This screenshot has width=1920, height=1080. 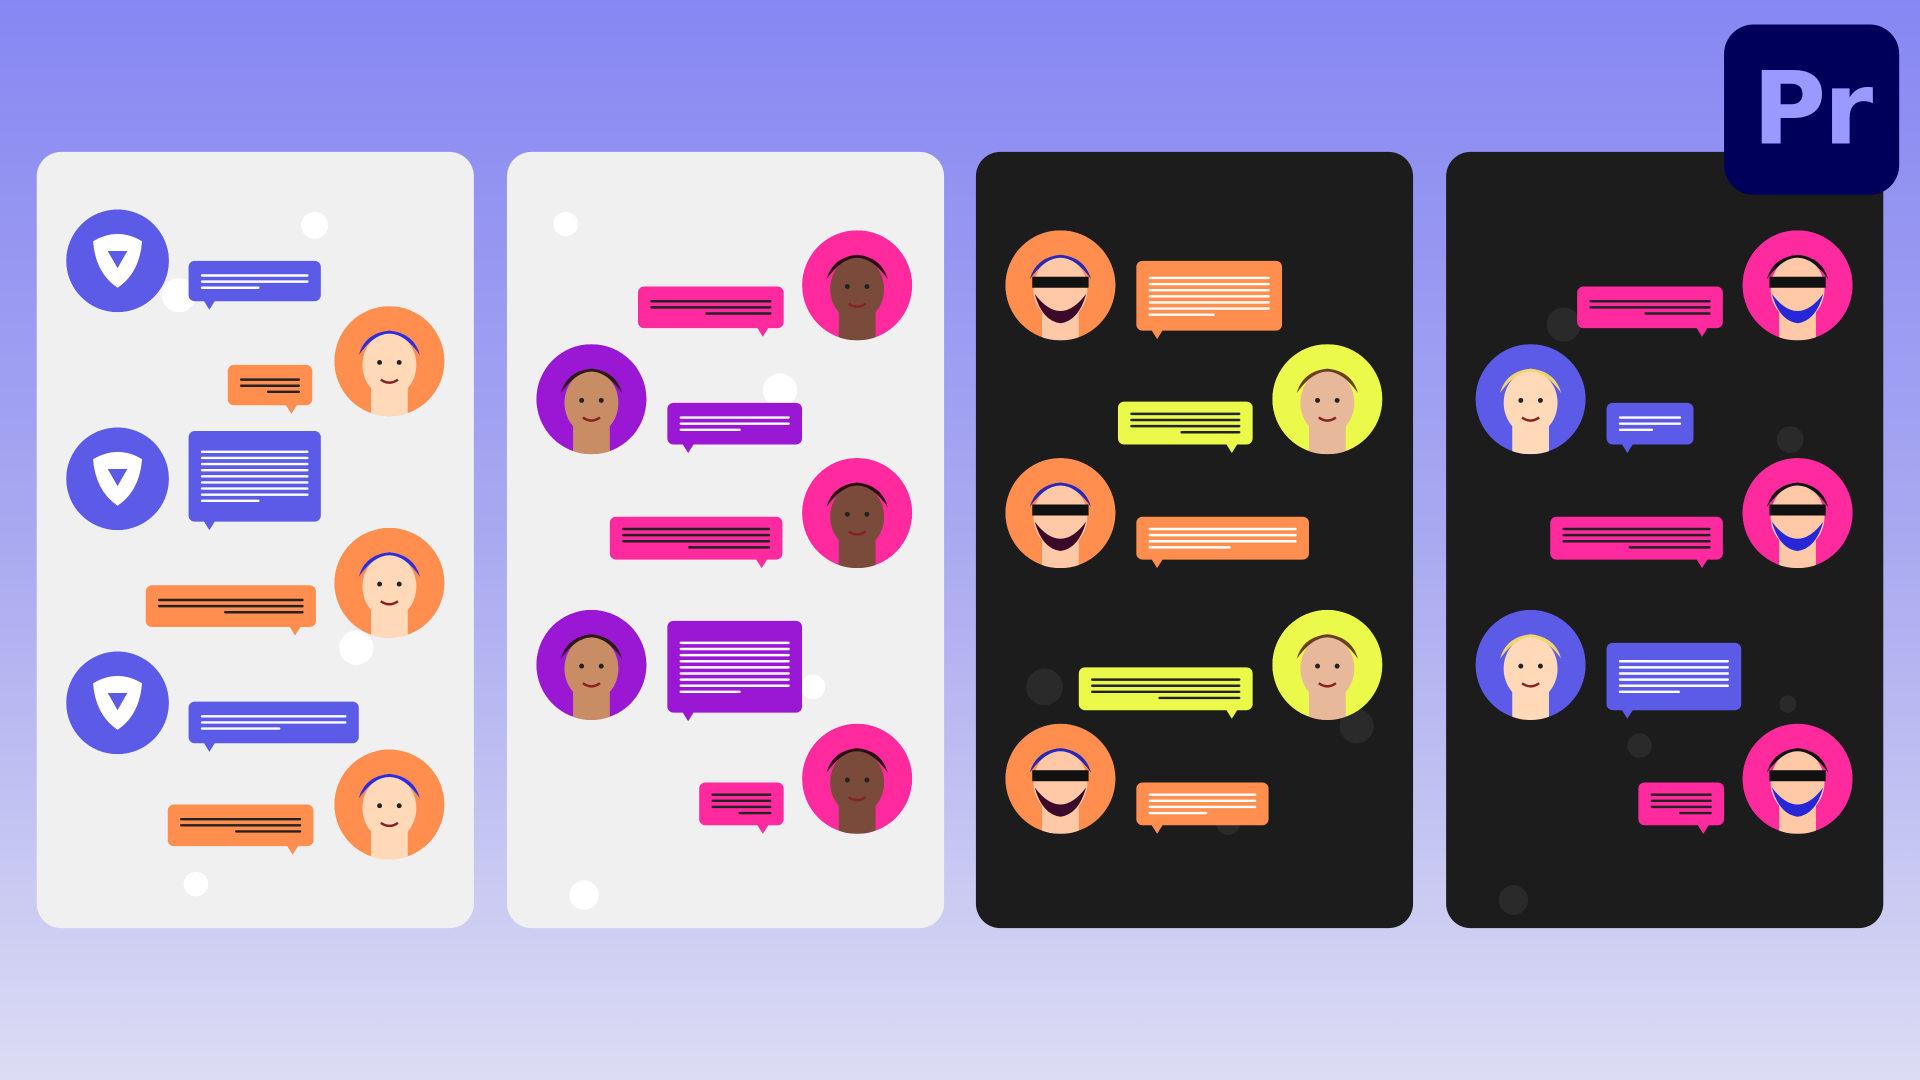 I want to click on smiling-man-avatar, so click(x=591, y=399).